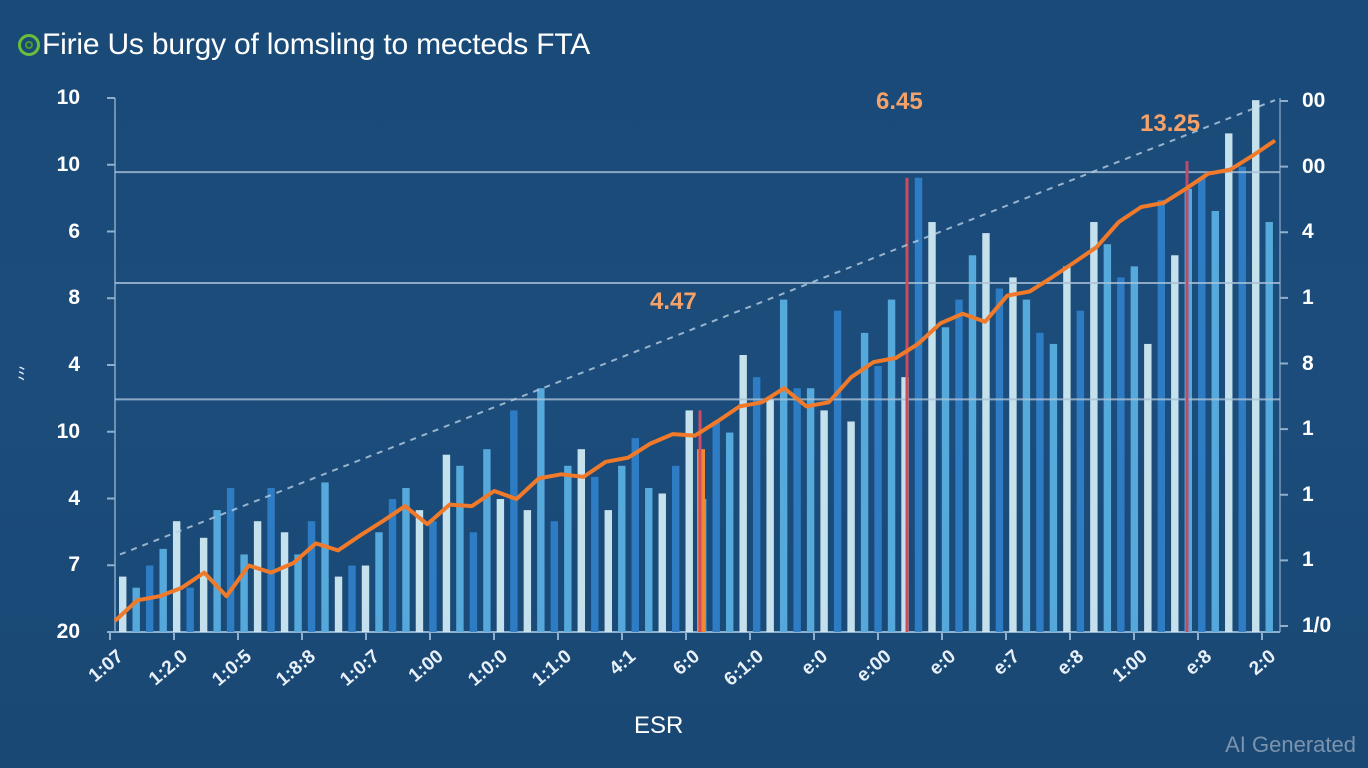 The image size is (1368, 768). I want to click on y-tick-label-right: 4, so click(1308, 232).